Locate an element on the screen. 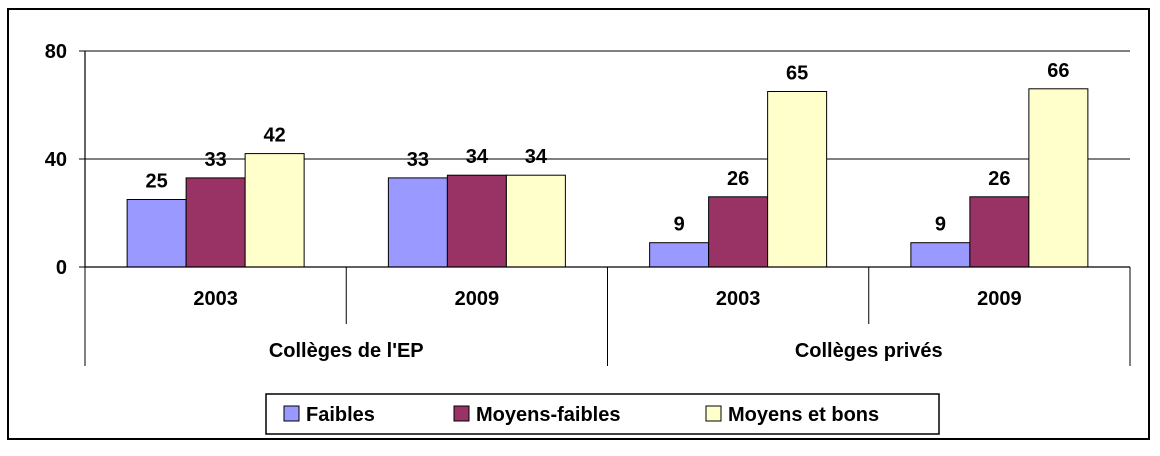 Image resolution: width=1160 pixels, height=456 pixels. y-tick-label-2: 80 is located at coordinates (56, 52).